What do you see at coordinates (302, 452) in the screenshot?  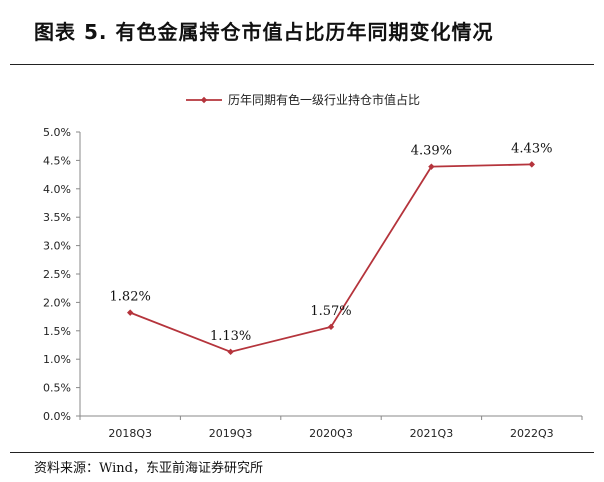 I see `bottom-rule` at bounding box center [302, 452].